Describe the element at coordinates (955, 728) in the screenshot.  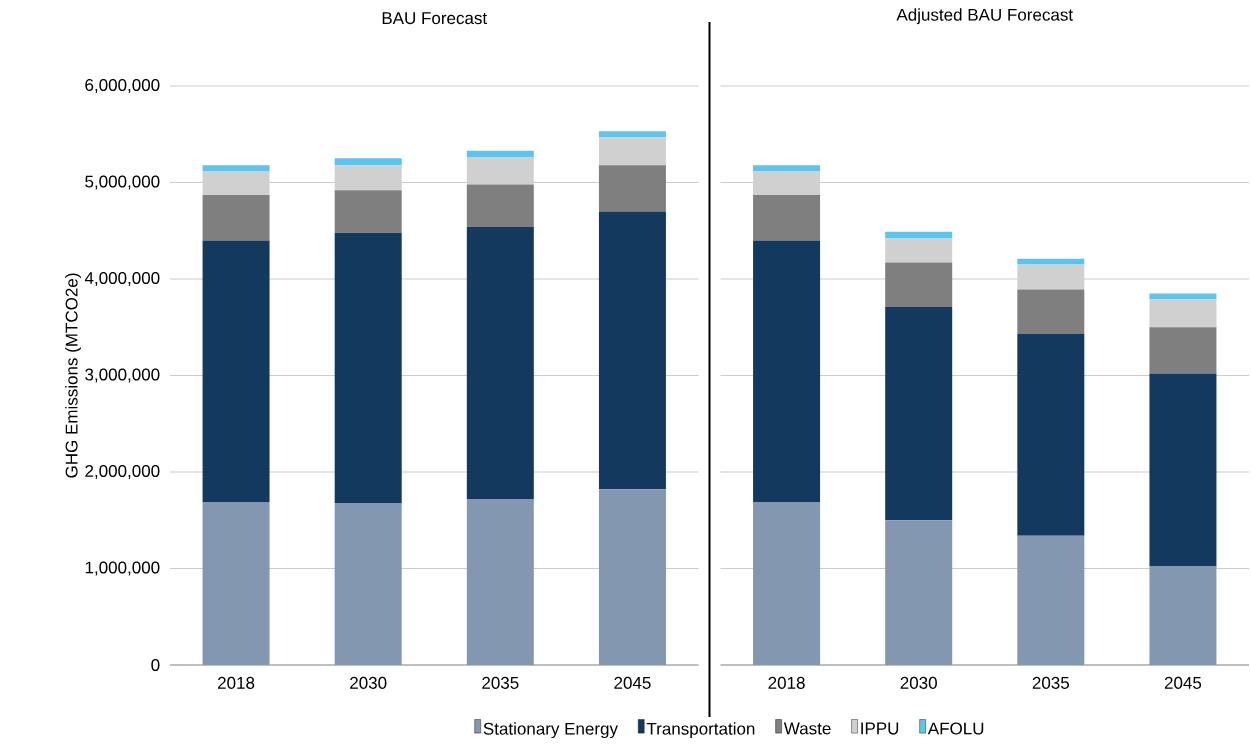
I see `legend-label: AFOLU` at that location.